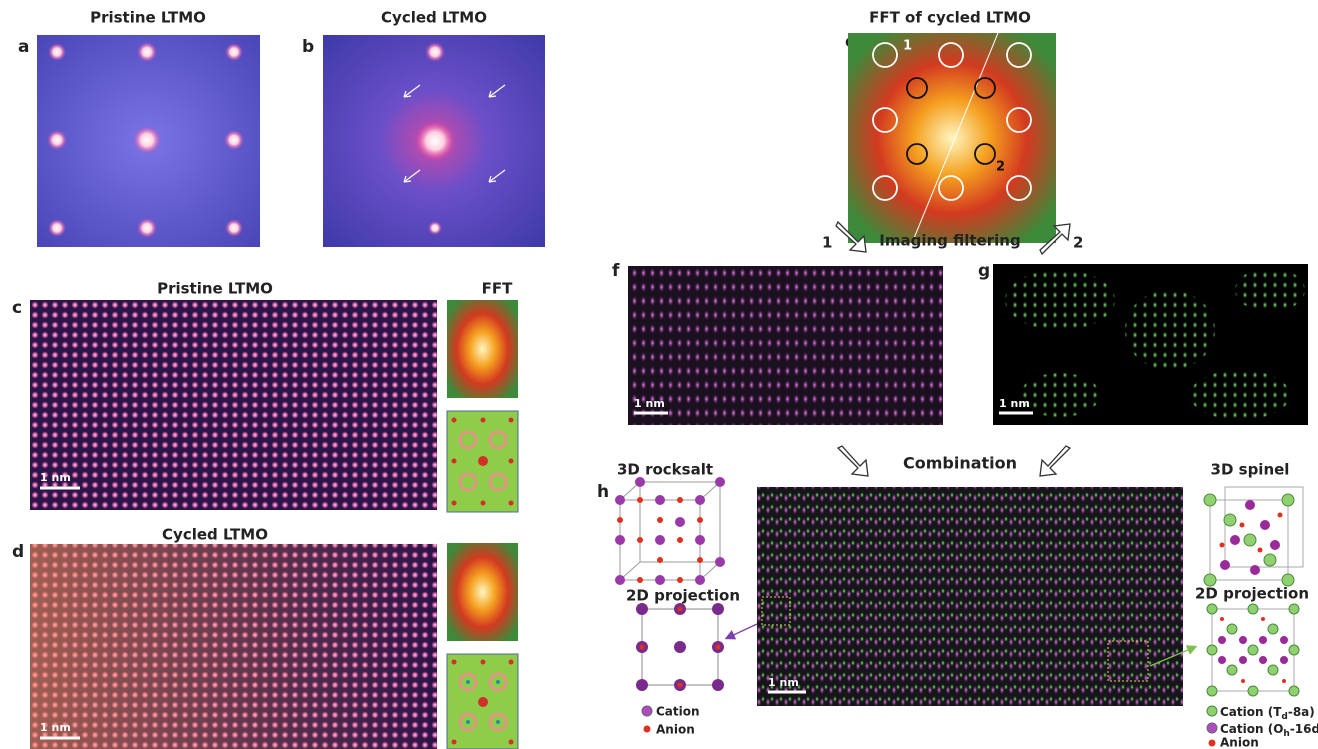 The height and width of the screenshot is (749, 1318). I want to click on spot-label: 1, so click(907, 46).